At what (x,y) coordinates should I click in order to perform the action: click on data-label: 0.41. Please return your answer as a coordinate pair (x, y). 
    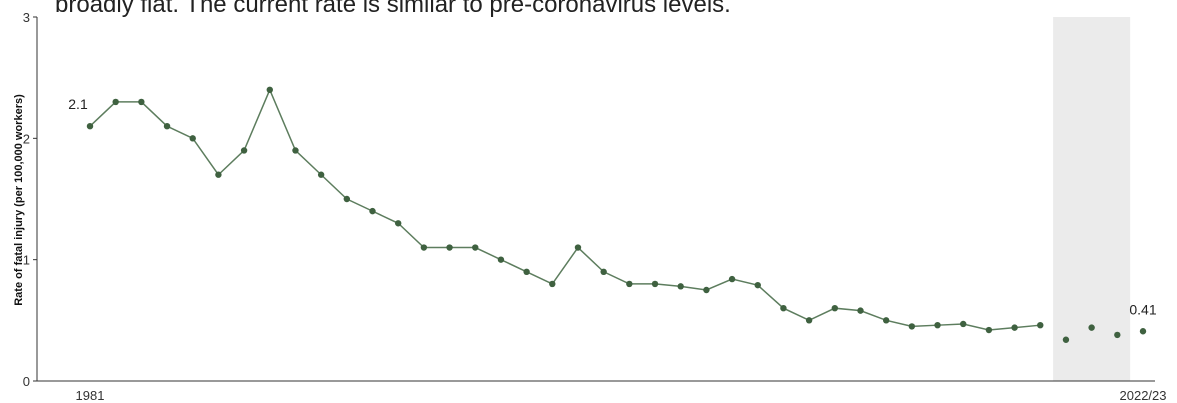
    Looking at the image, I should click on (1142, 309).